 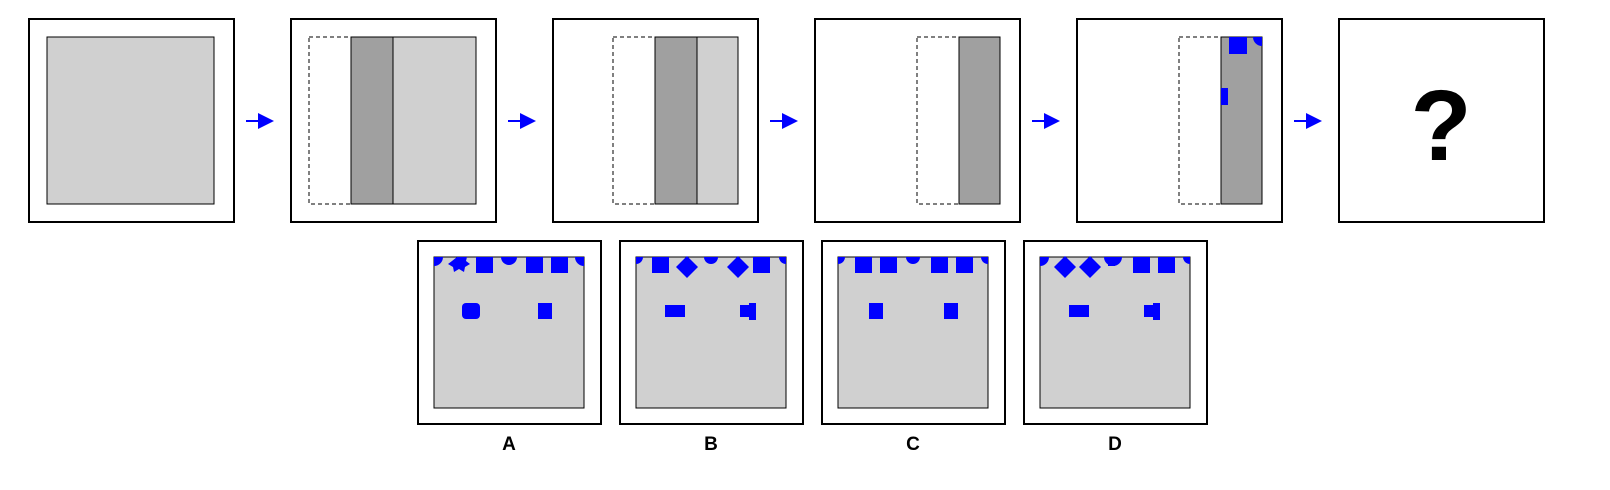 I want to click on question-mark: ?, so click(x=1440, y=126).